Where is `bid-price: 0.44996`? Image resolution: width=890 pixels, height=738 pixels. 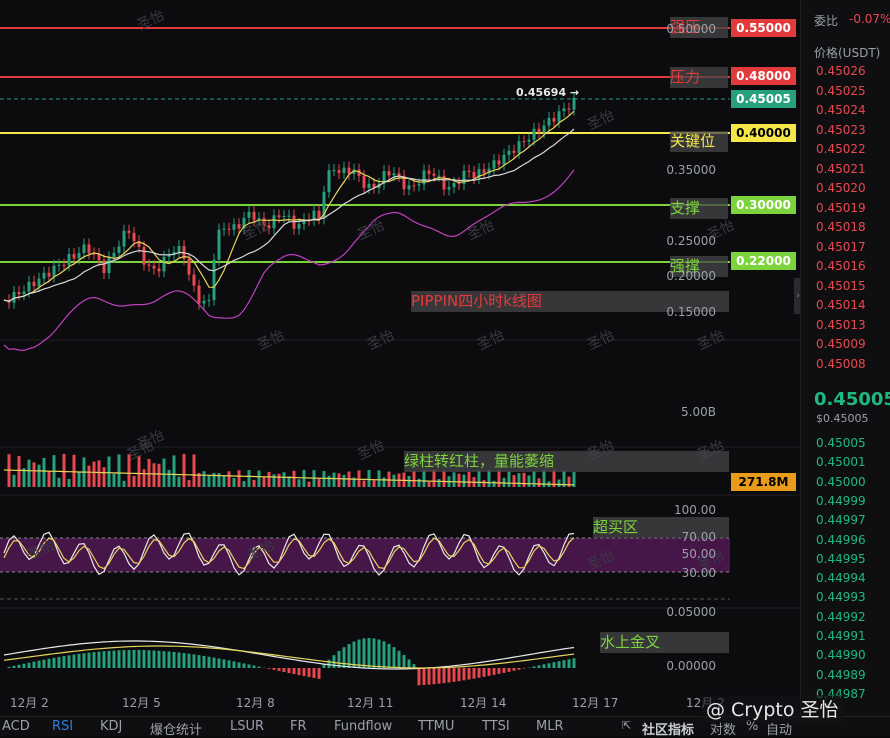 bid-price: 0.44996 is located at coordinates (841, 540).